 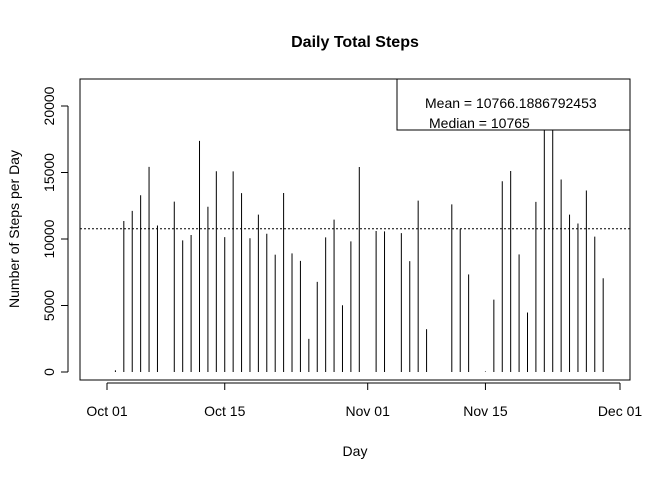 What do you see at coordinates (49, 105) in the screenshot?
I see `y-tick-label: 20000` at bounding box center [49, 105].